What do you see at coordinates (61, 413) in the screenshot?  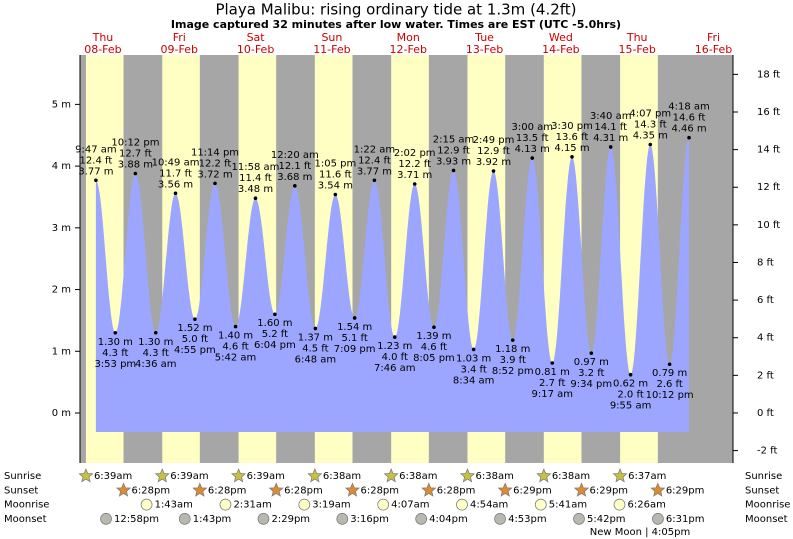 I see `y-tick-label: 0 m` at bounding box center [61, 413].